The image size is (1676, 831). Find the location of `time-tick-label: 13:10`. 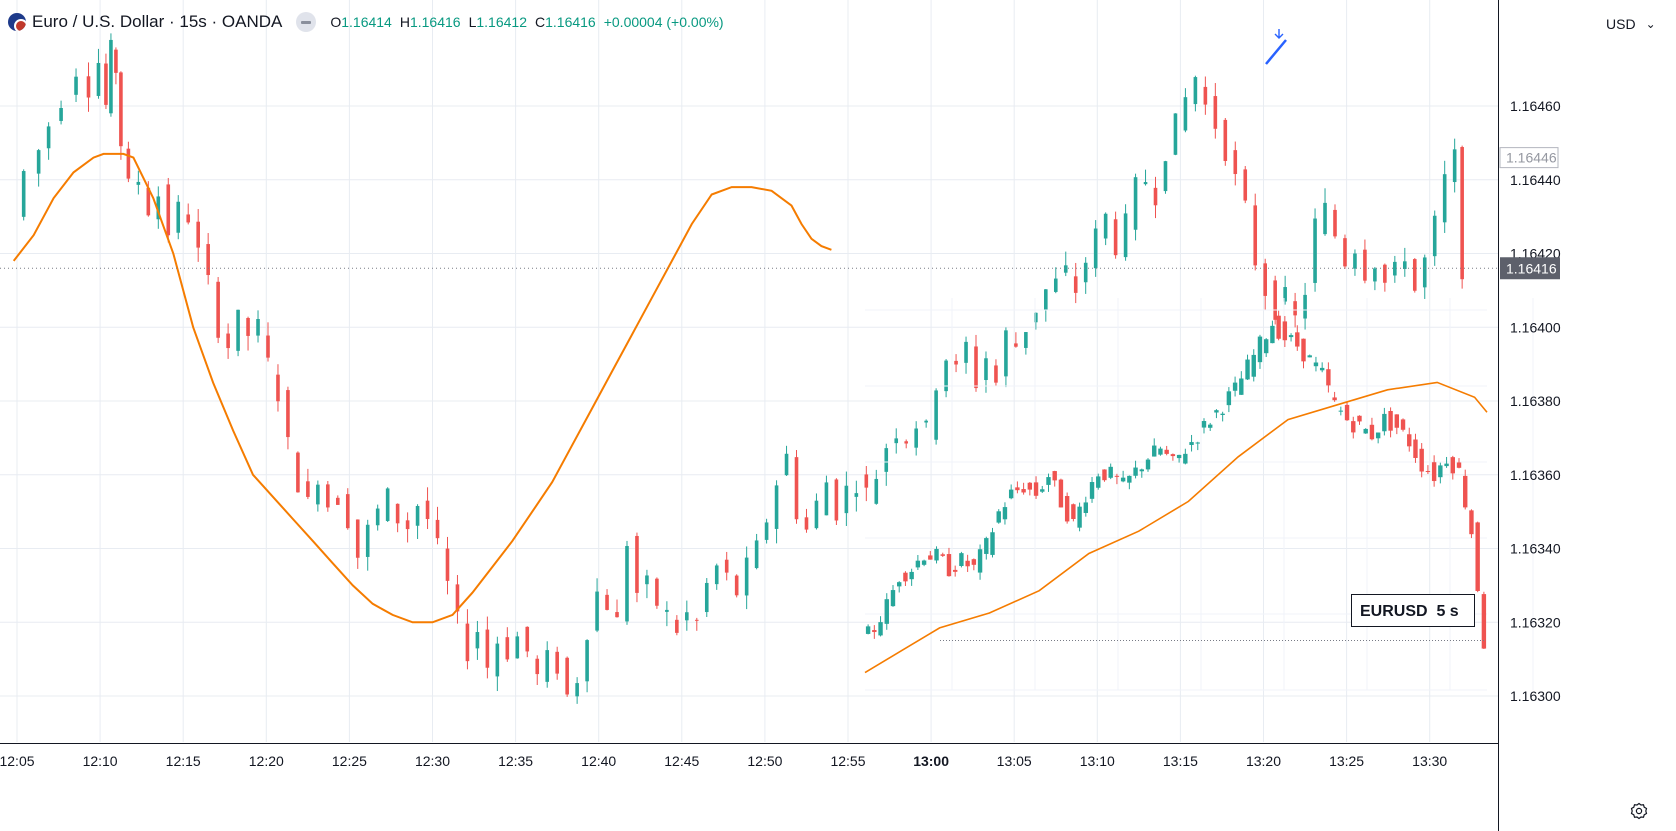

time-tick-label: 13:10 is located at coordinates (1097, 761).